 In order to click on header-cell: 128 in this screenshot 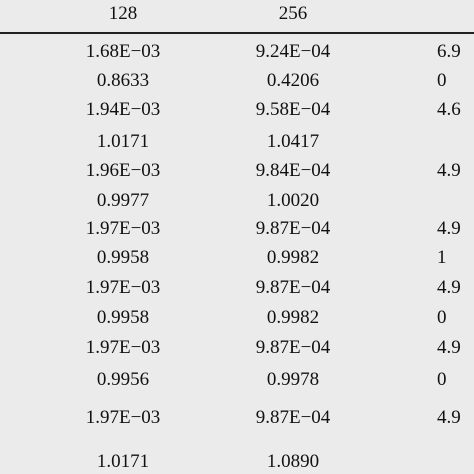, I will do `click(123, 13)`.